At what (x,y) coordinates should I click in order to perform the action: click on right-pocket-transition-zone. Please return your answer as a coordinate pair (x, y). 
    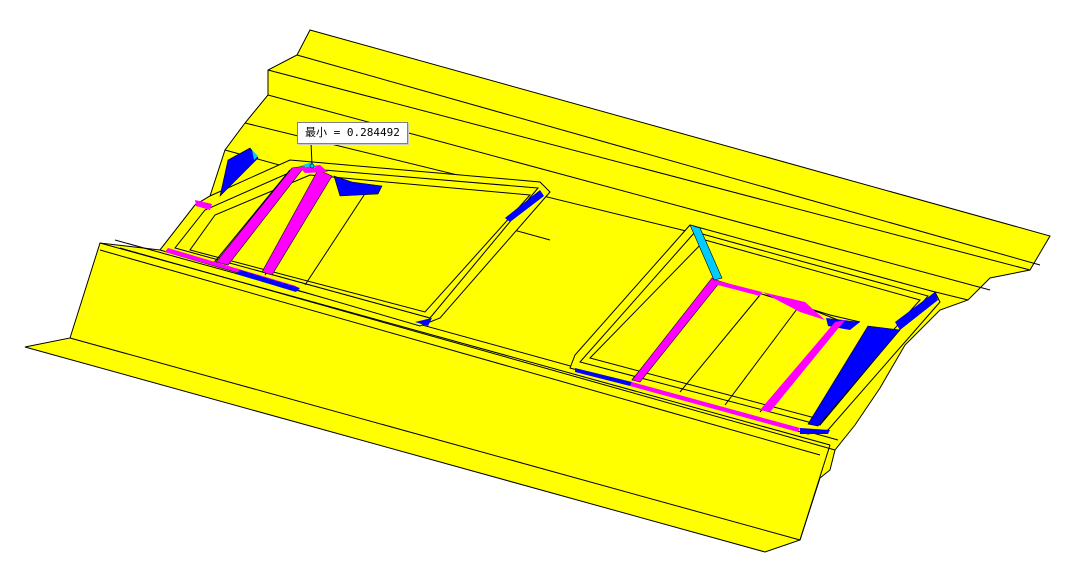
    Looking at the image, I should click on (706, 252).